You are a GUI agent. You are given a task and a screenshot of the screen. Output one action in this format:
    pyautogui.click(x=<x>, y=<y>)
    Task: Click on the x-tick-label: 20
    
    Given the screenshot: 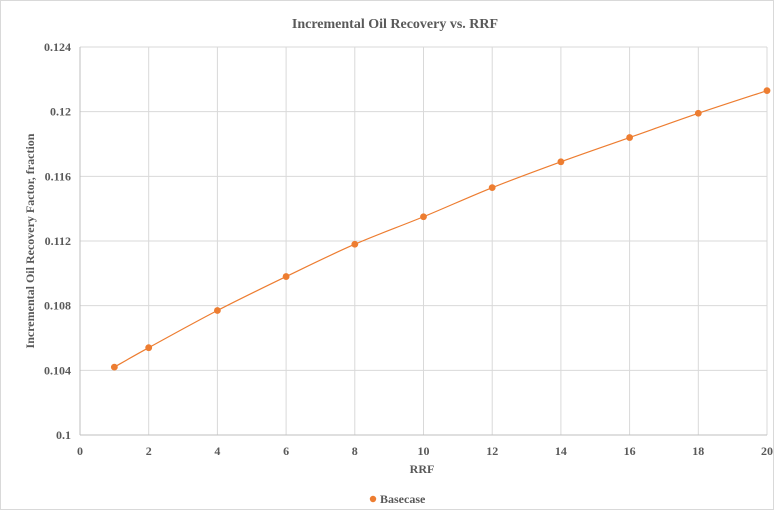 What is the action you would take?
    pyautogui.click(x=767, y=451)
    